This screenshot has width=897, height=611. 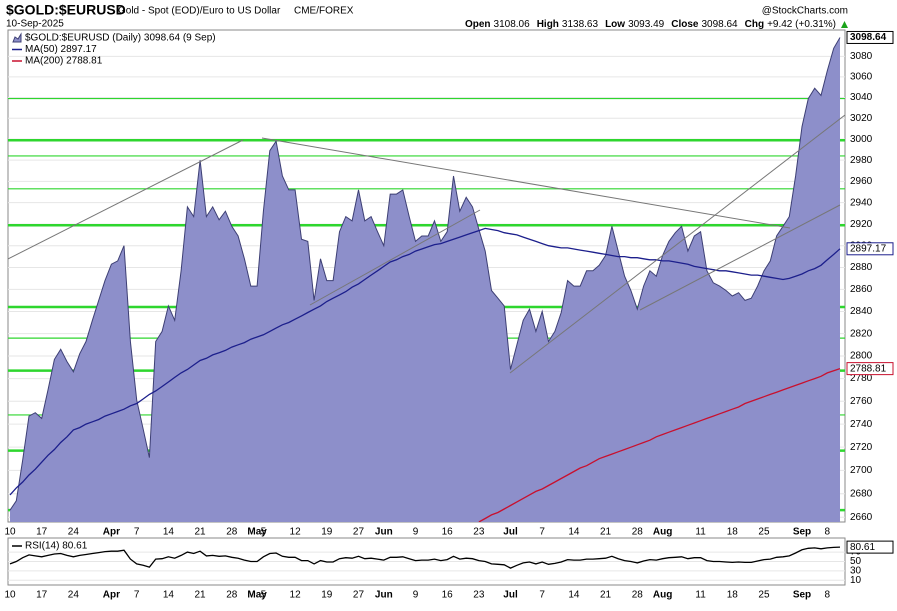 I want to click on y-tick-label: 2960, so click(x=861, y=181).